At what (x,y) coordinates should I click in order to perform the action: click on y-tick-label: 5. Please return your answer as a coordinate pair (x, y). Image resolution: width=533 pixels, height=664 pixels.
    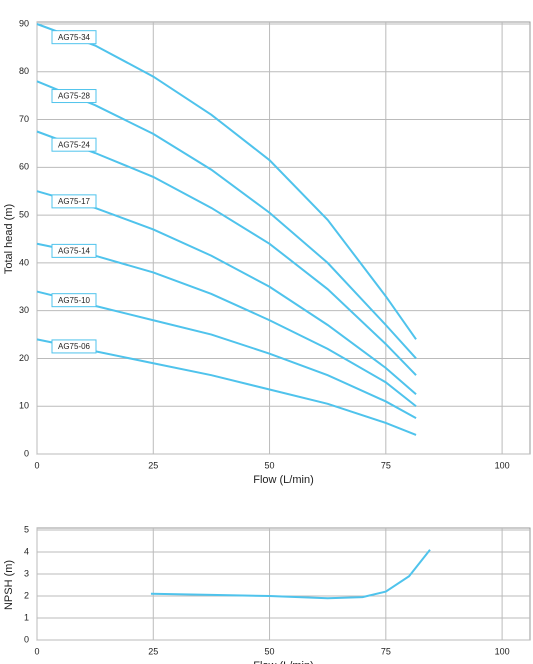
    Looking at the image, I should click on (26, 529).